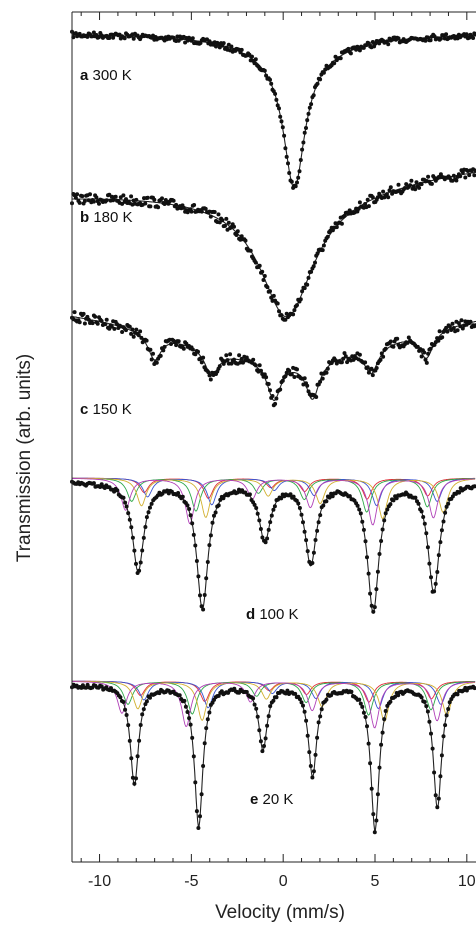 The height and width of the screenshot is (928, 476). What do you see at coordinates (109, 409) in the screenshot?
I see `panel-temperature: 150 K` at bounding box center [109, 409].